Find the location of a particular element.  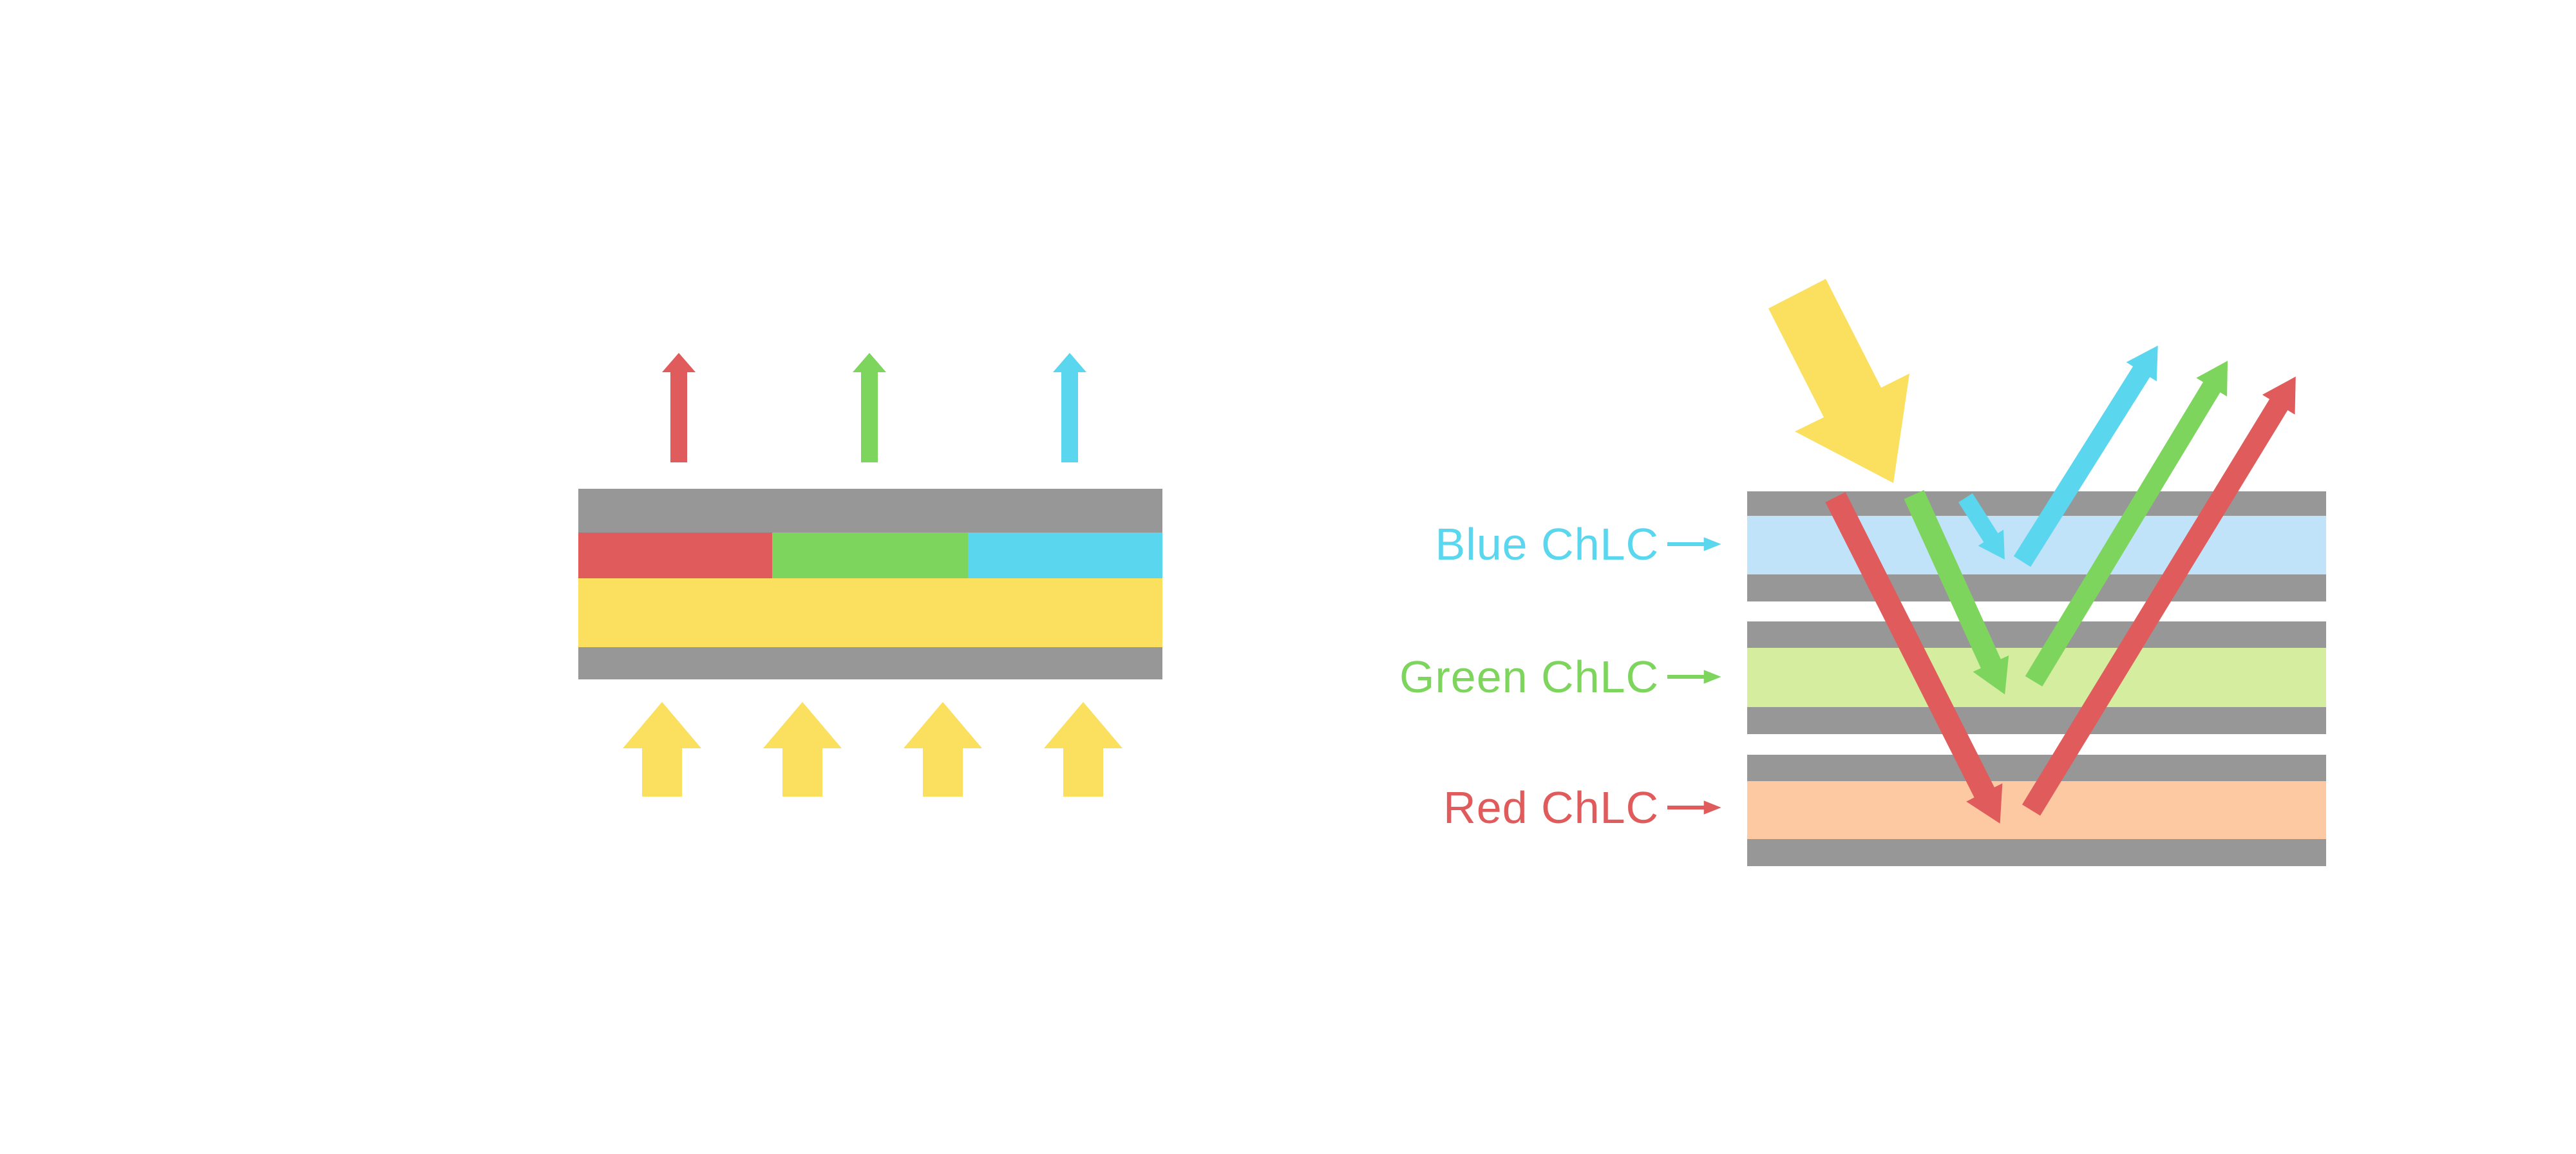

green-down-ray-icon is located at coordinates (1956, 592).